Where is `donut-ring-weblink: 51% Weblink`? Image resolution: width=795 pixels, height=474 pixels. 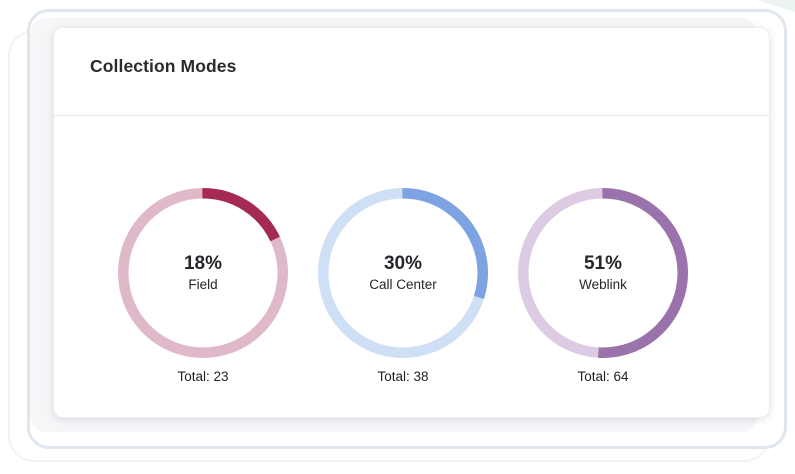
donut-ring-weblink: 51% Weblink is located at coordinates (603, 273).